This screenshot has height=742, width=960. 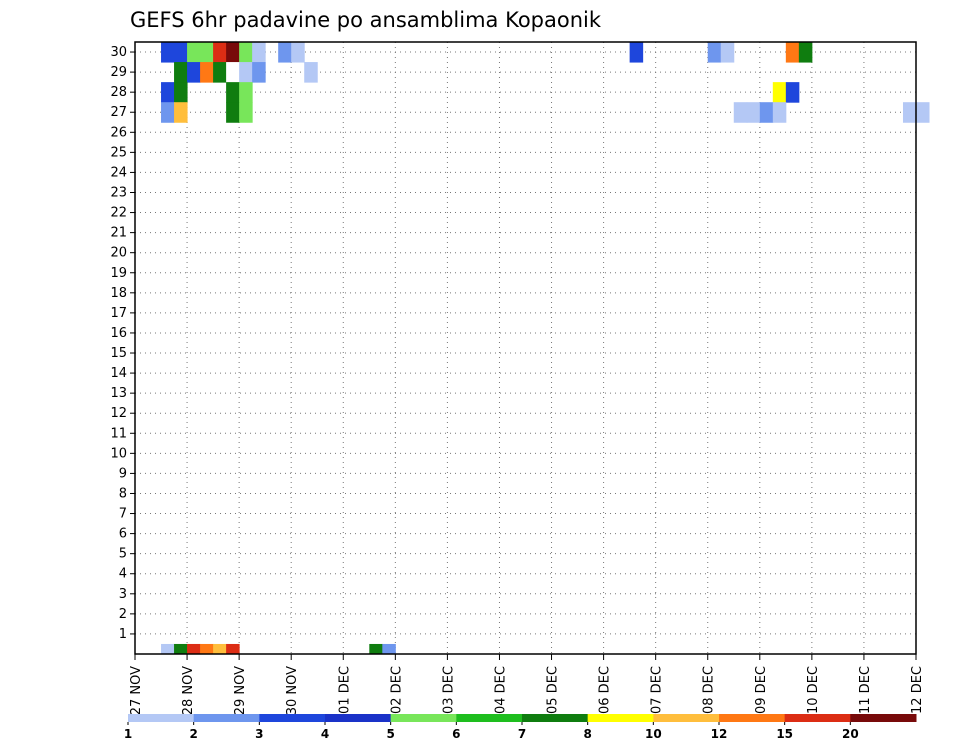 I want to click on colorbar-label: 15, so click(x=784, y=734).